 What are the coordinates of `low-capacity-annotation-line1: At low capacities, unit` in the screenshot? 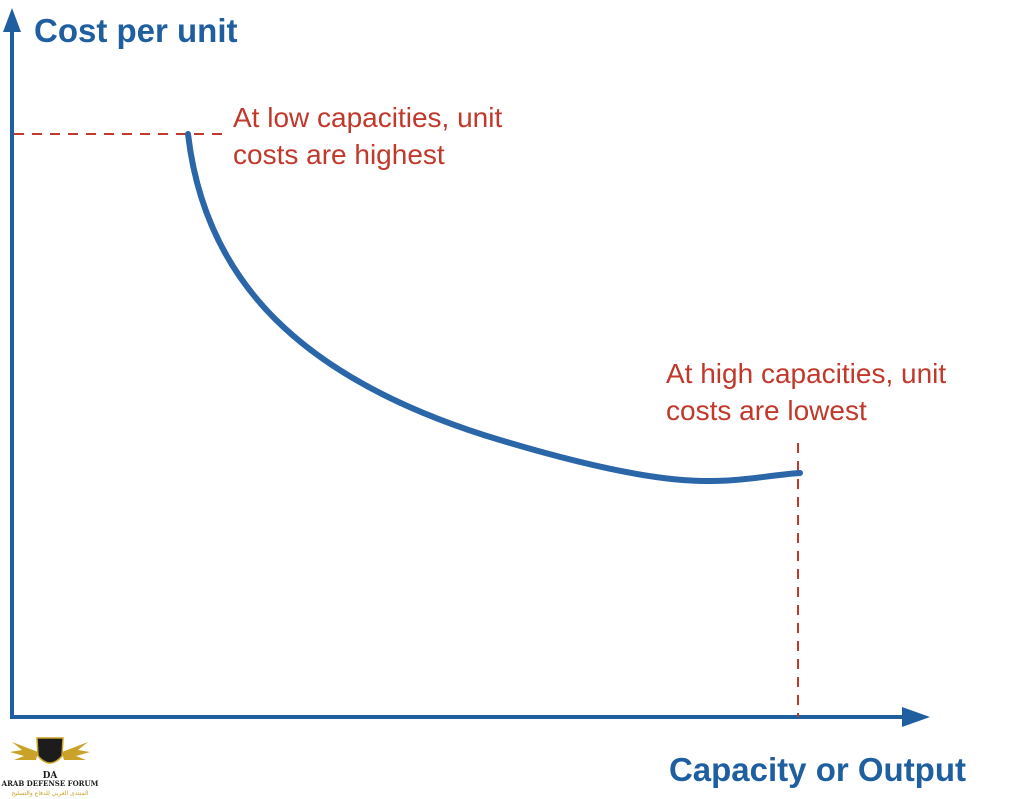 It's located at (367, 117).